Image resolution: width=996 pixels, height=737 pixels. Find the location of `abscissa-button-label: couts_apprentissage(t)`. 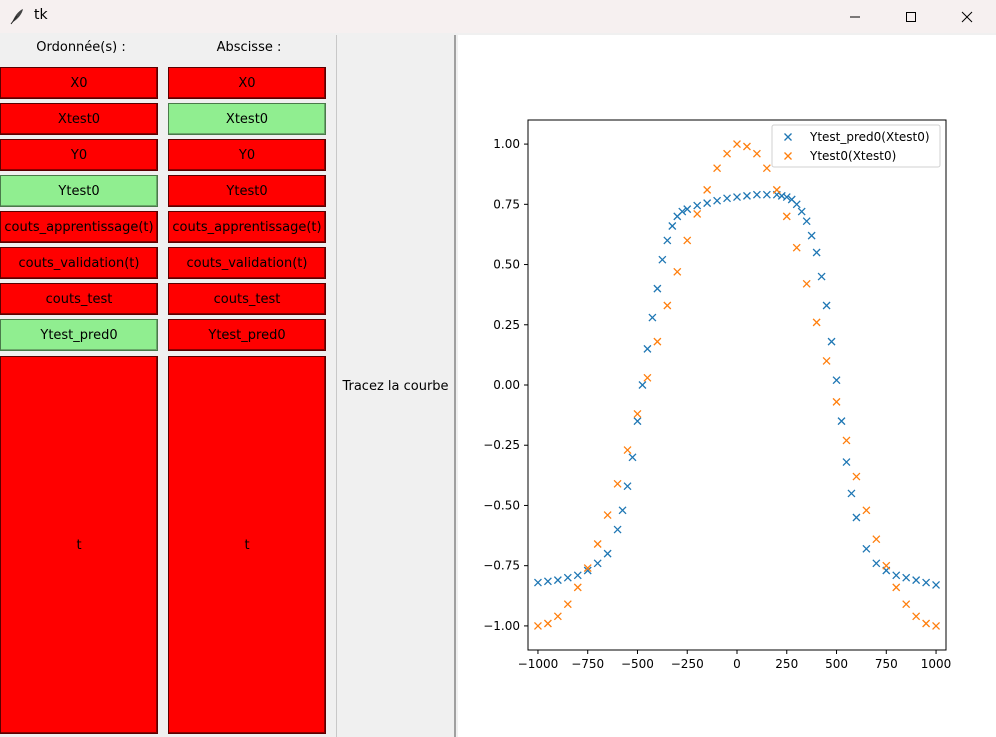

abscissa-button-label: couts_apprentissage(t) is located at coordinates (247, 227).